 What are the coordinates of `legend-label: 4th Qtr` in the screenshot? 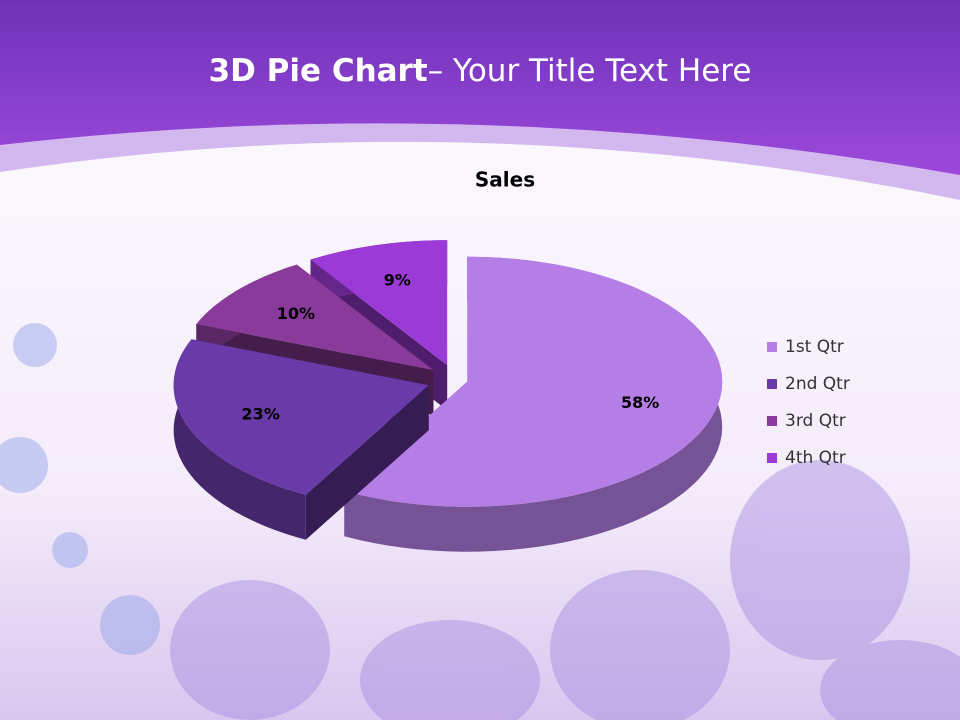 It's located at (815, 458).